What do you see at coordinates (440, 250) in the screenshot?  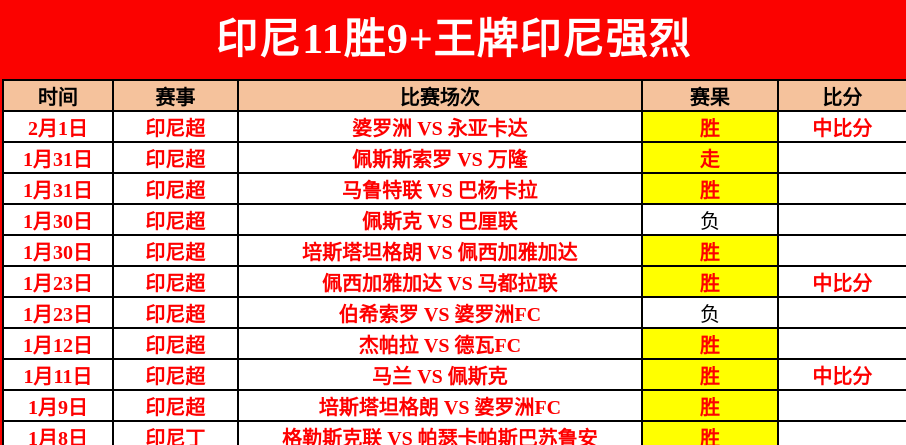 I see `match-teams: 培斯塔坦格朗 VS 佩西加雅加达` at bounding box center [440, 250].